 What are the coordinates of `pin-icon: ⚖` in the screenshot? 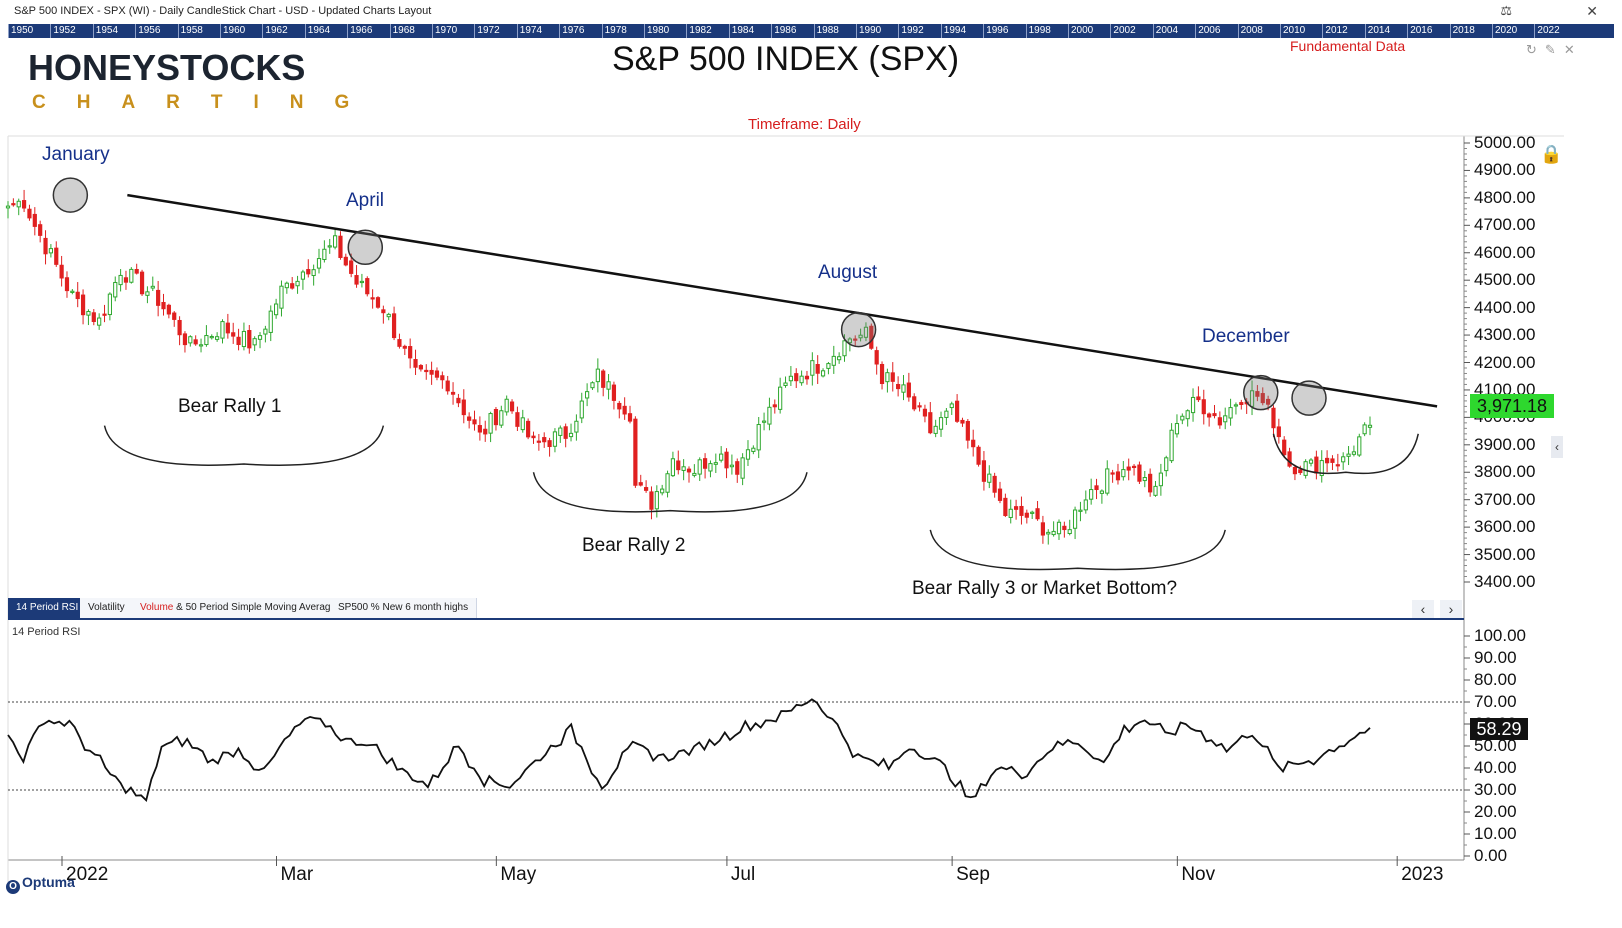 It's located at (1506, 10).